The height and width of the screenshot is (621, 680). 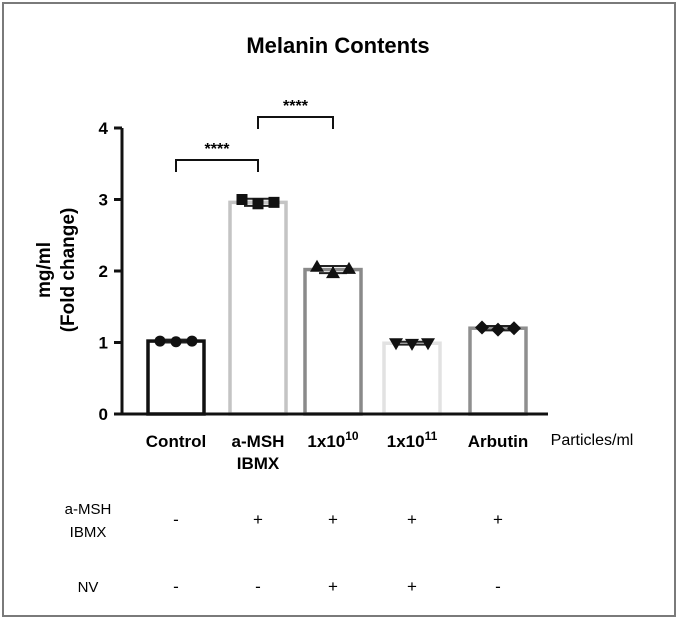 What do you see at coordinates (333, 440) in the screenshot?
I see `category-label-2: 1x10¹⁰` at bounding box center [333, 440].